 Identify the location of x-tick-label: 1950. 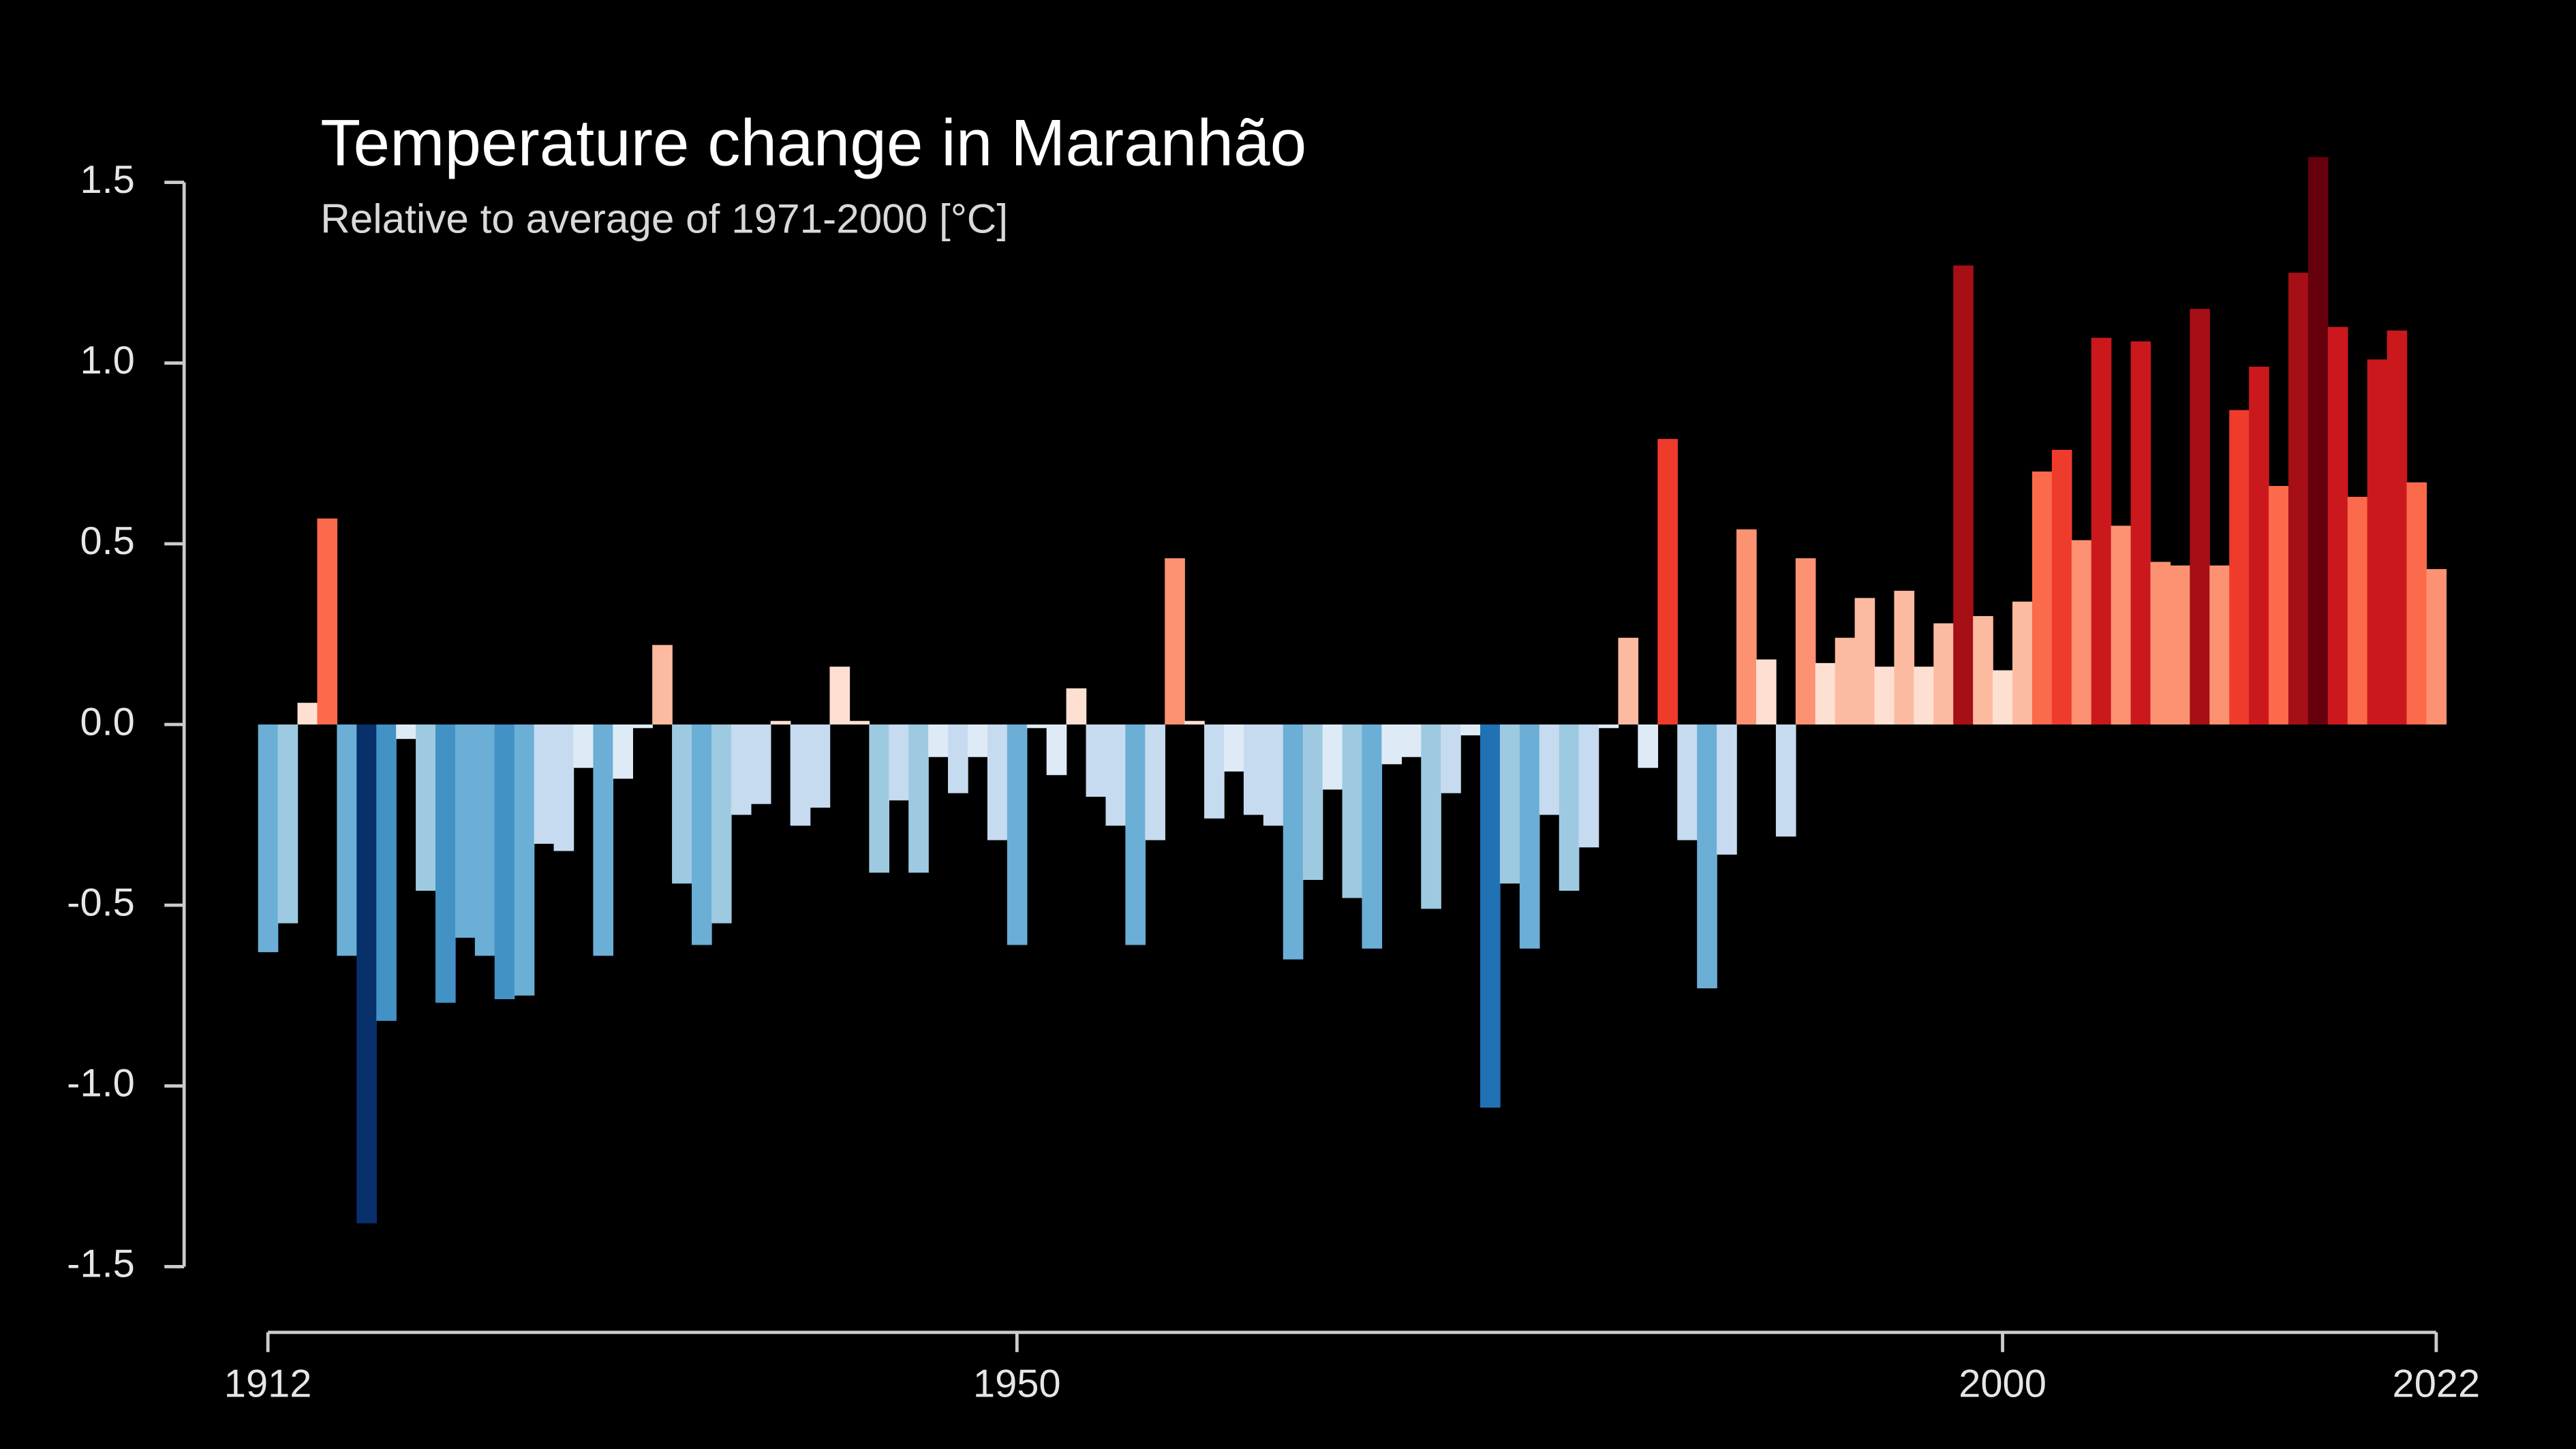
(1017, 1384).